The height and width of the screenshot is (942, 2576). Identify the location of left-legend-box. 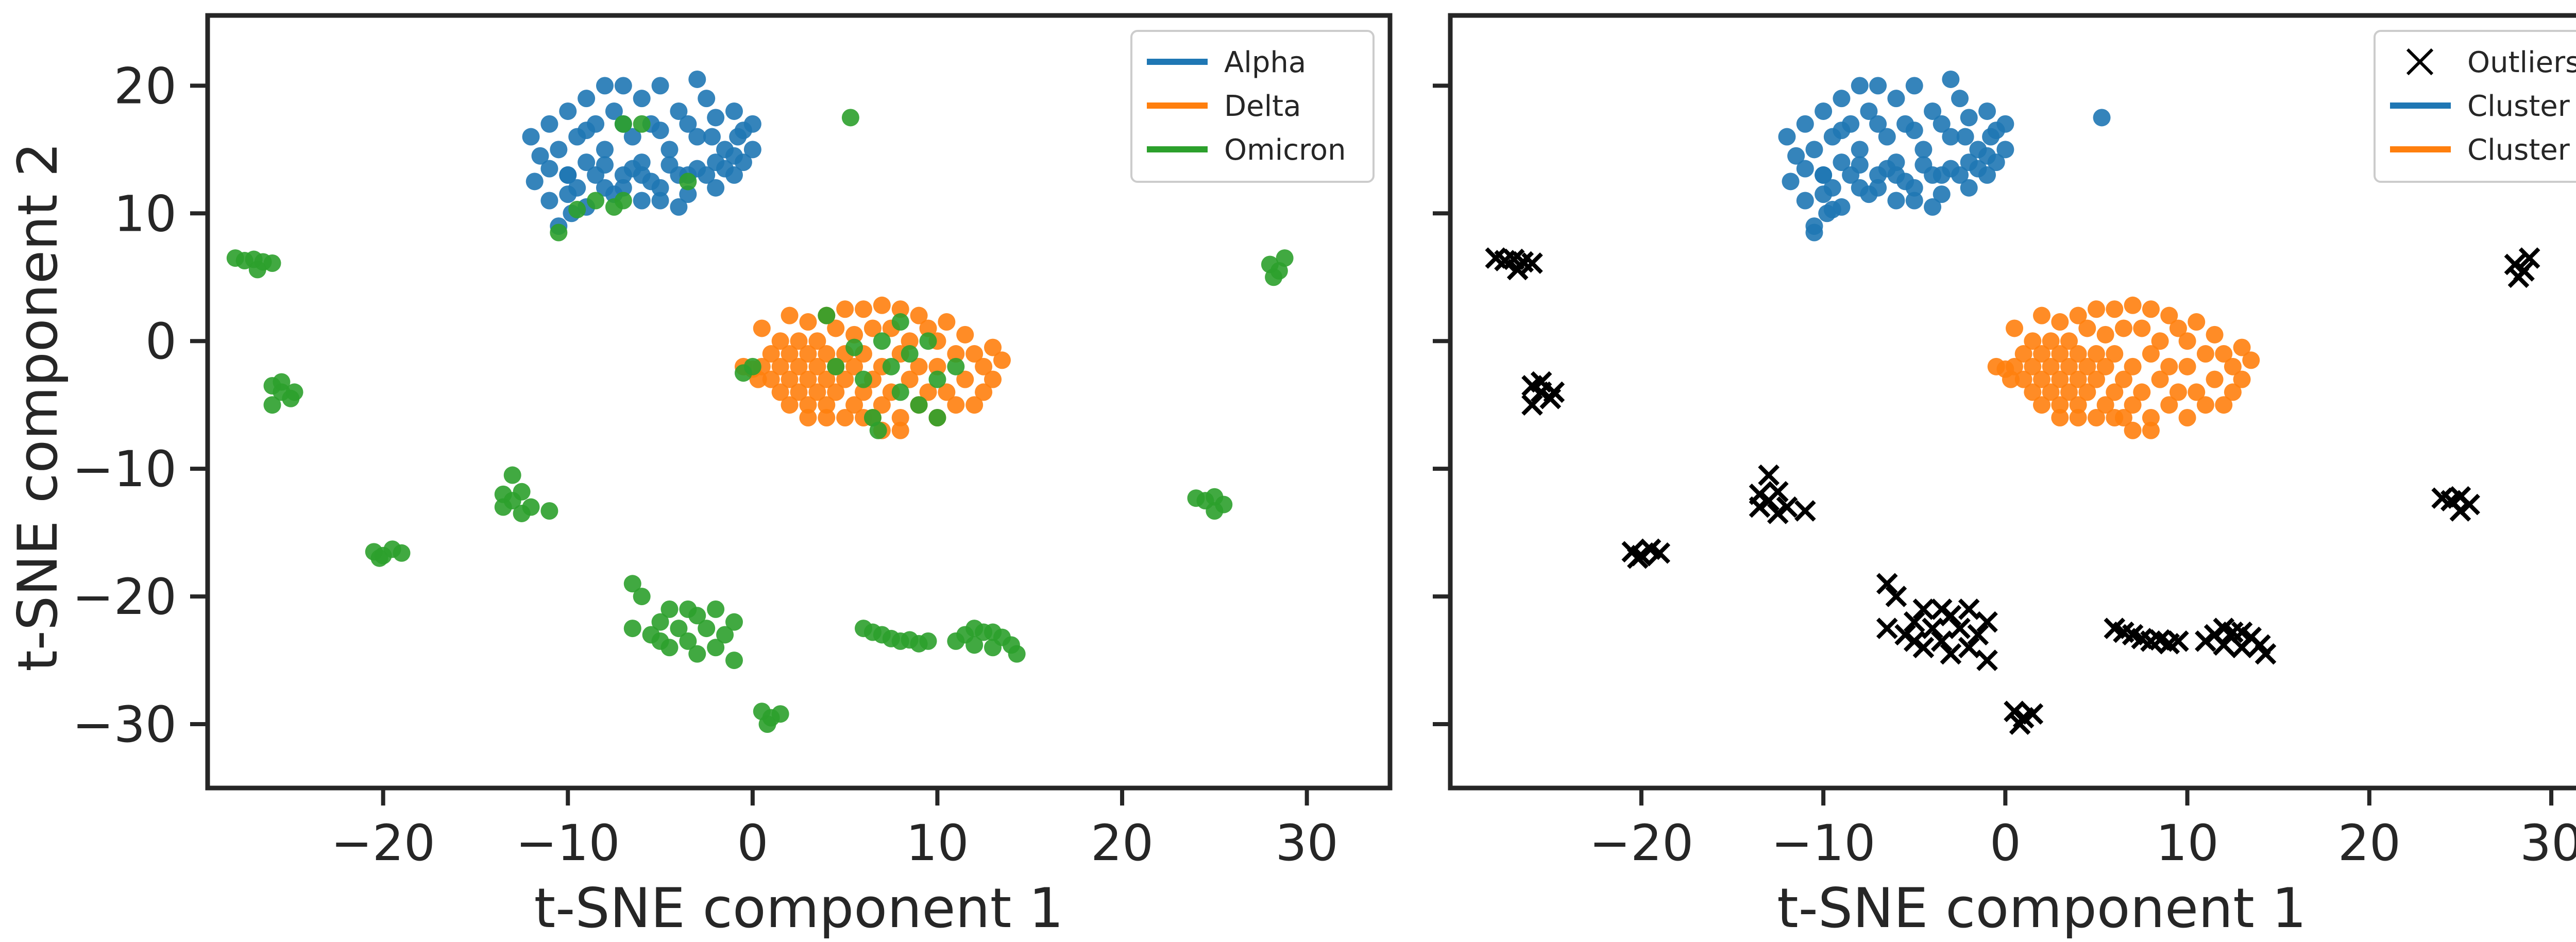
(1252, 106).